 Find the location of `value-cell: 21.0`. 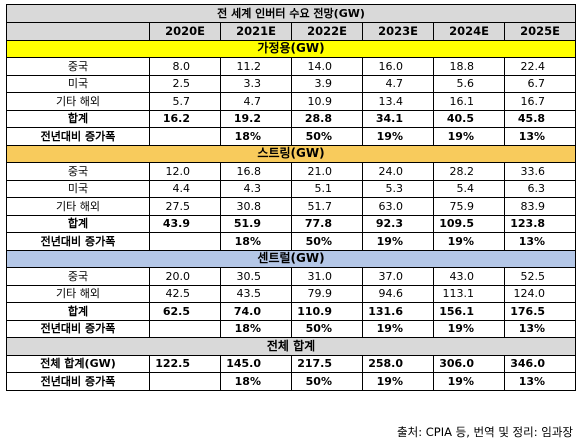

value-cell: 21.0 is located at coordinates (327, 171).